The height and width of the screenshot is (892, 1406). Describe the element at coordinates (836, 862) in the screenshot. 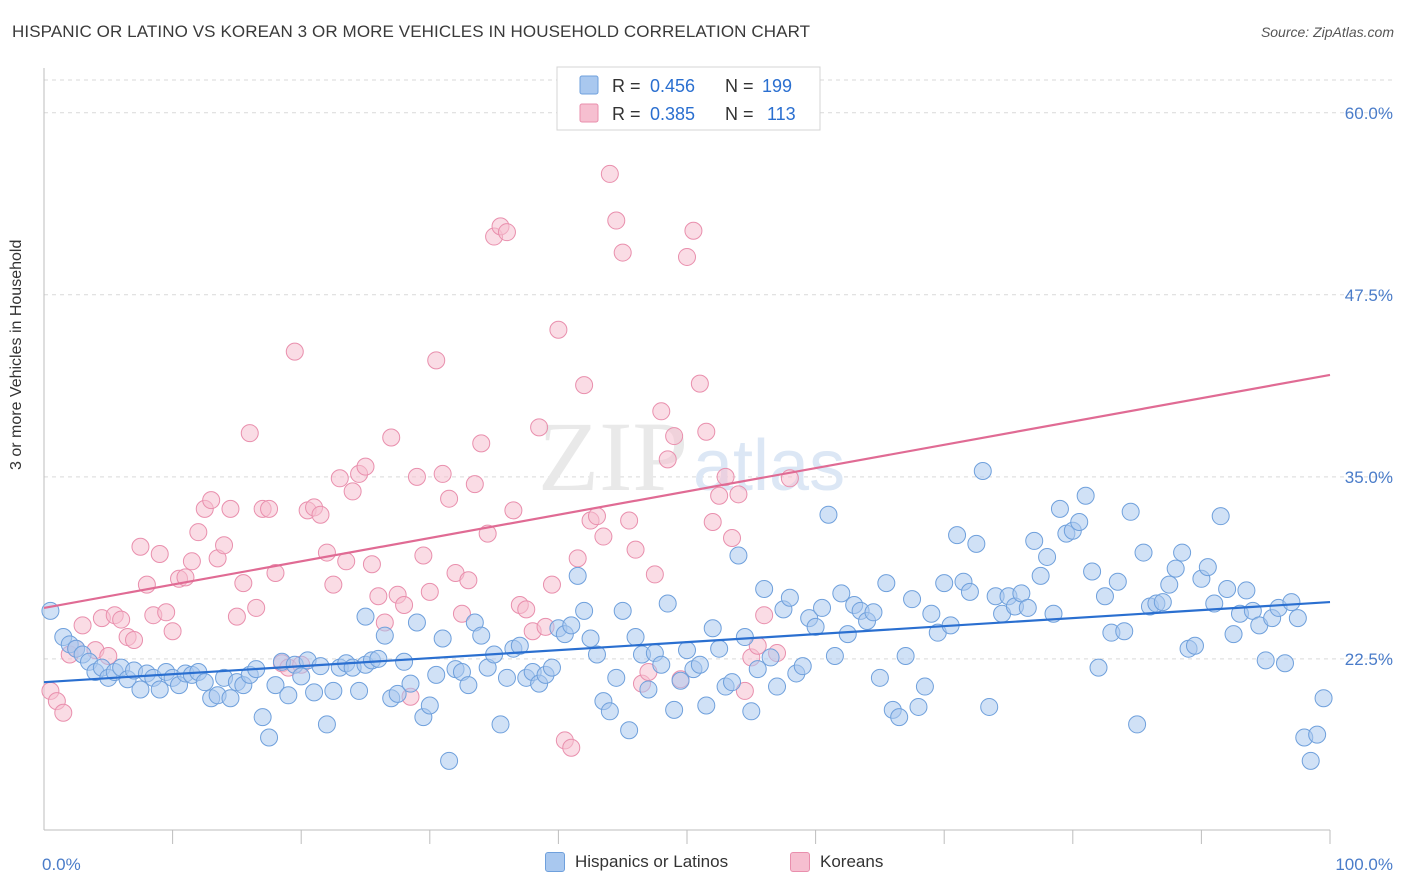

I see `legend-item-koreans: Koreans` at that location.